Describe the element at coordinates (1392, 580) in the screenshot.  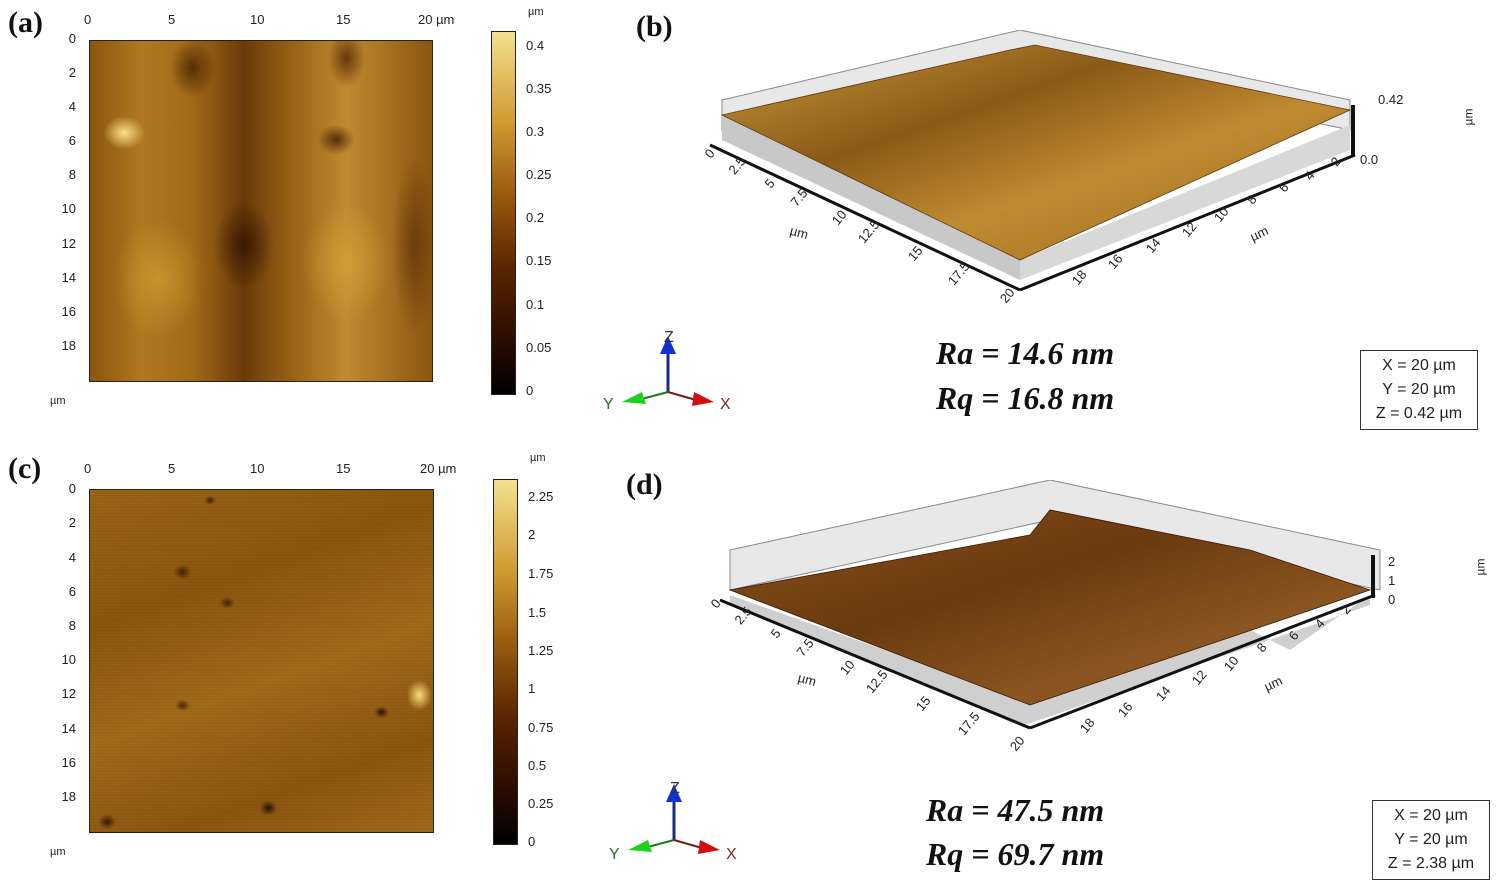
I see `z-tick: 1` at that location.